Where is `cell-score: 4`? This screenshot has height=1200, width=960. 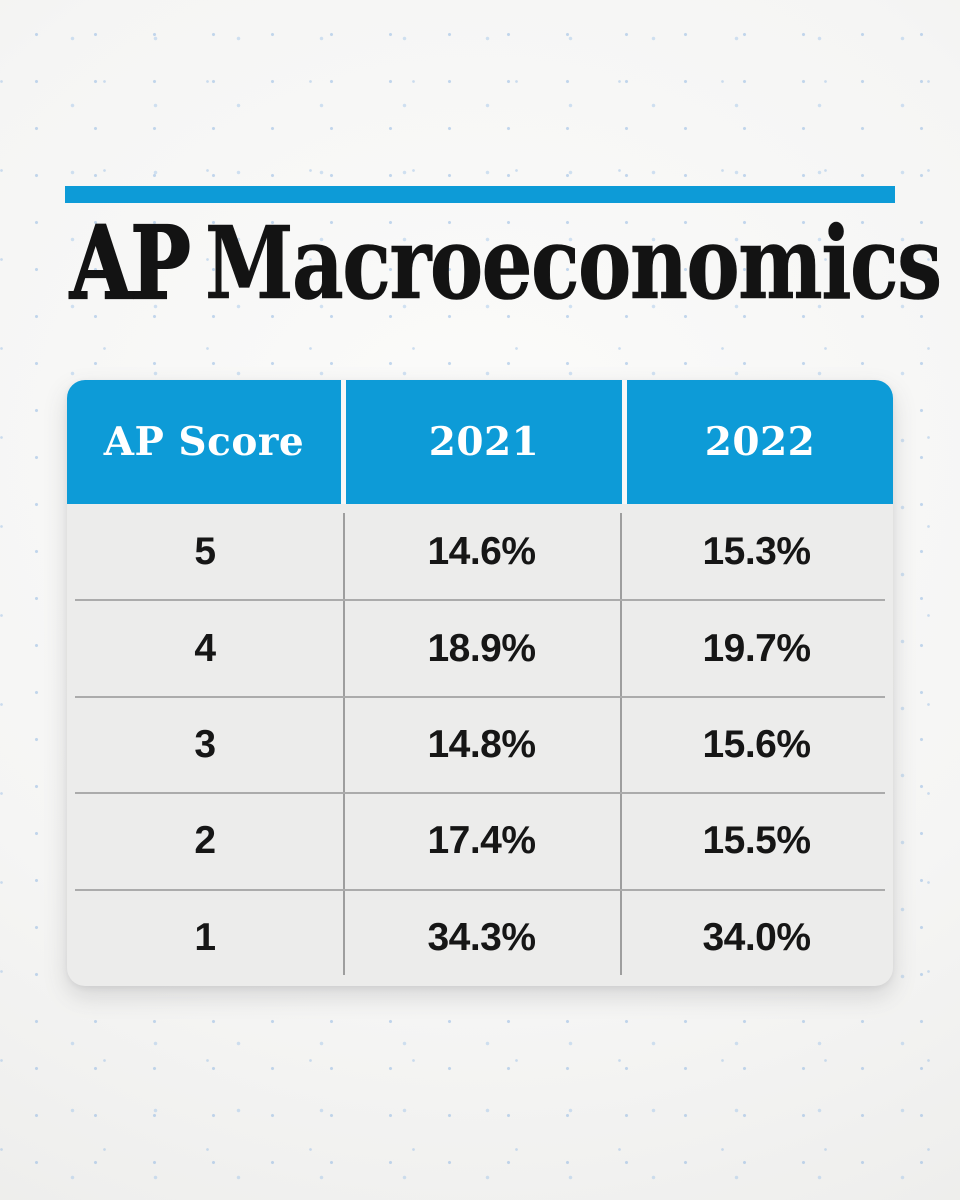 cell-score: 4 is located at coordinates (205, 648).